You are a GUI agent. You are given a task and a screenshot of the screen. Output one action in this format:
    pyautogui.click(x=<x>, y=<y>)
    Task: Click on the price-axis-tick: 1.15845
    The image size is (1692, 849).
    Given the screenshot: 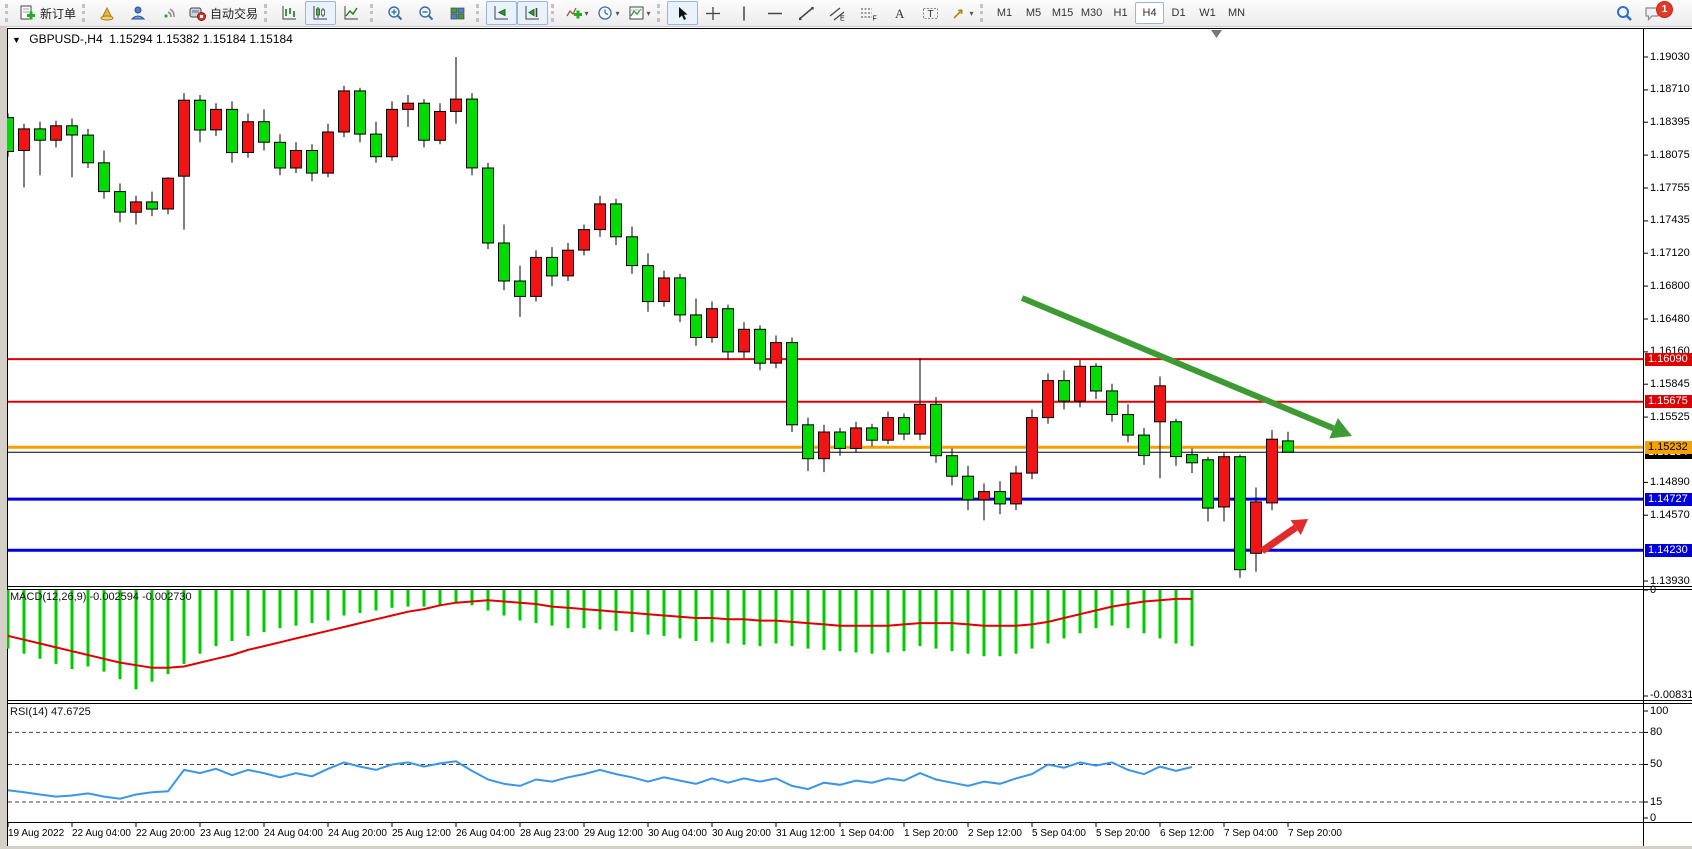 What is the action you would take?
    pyautogui.click(x=1670, y=383)
    